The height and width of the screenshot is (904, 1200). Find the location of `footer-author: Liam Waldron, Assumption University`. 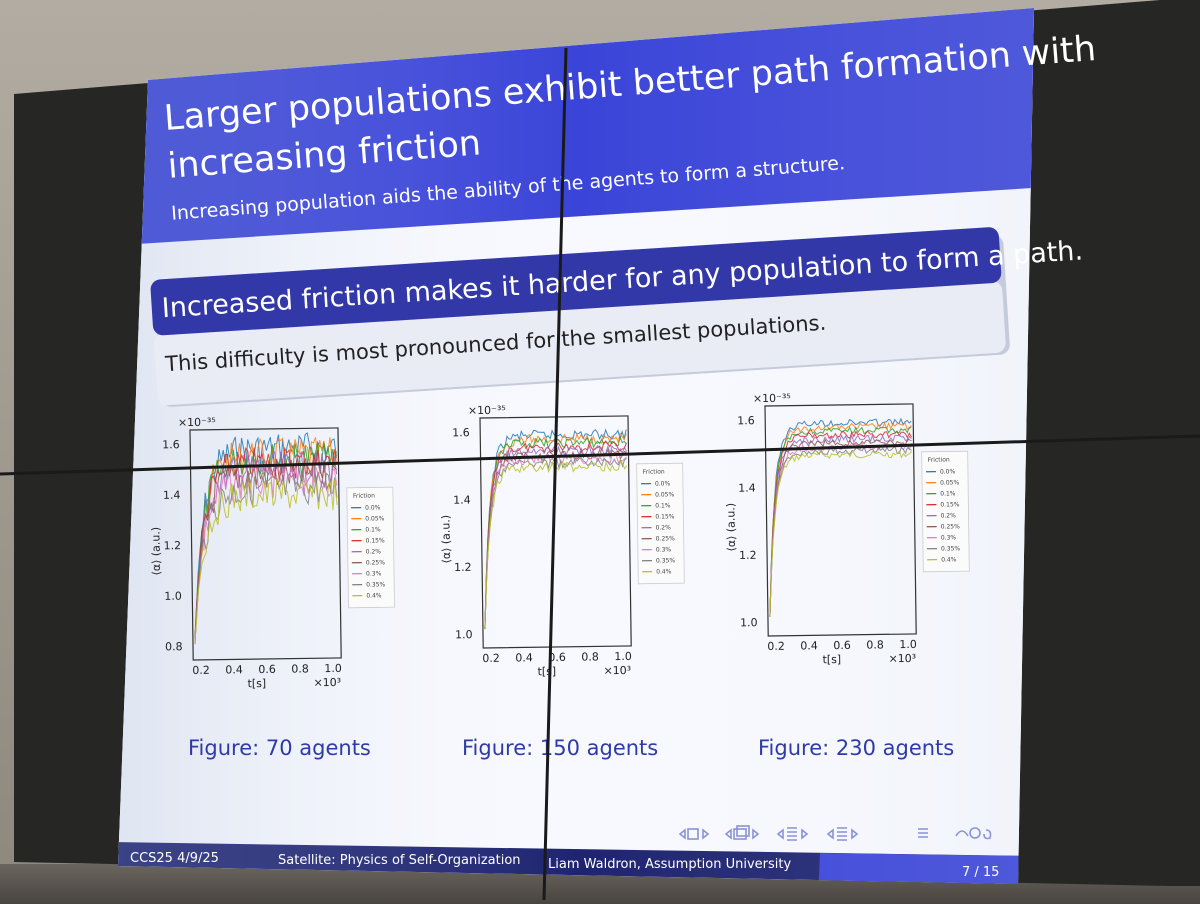

footer-author: Liam Waldron, Assumption University is located at coordinates (669, 864).